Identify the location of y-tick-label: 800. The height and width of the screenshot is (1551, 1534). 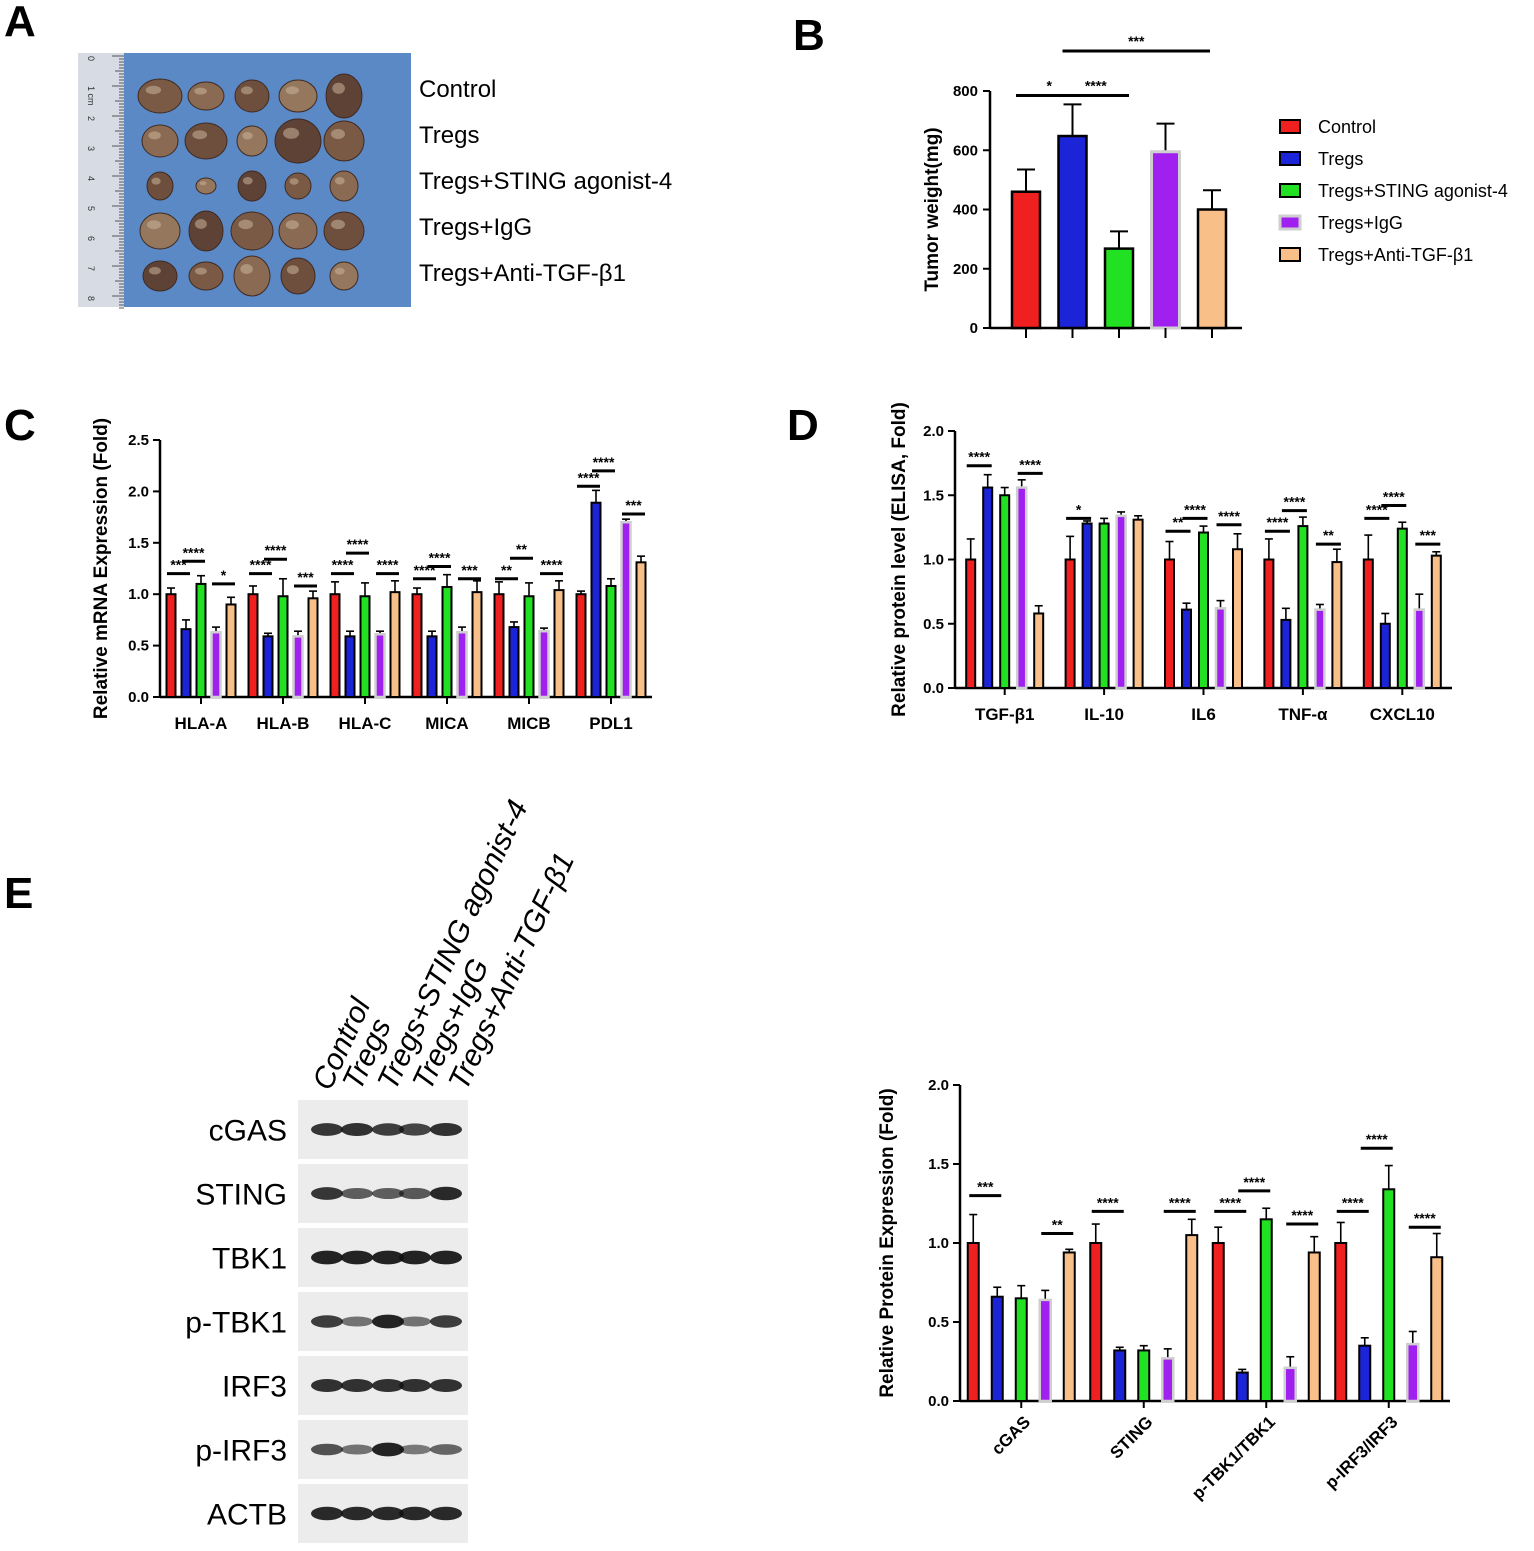
(965, 91).